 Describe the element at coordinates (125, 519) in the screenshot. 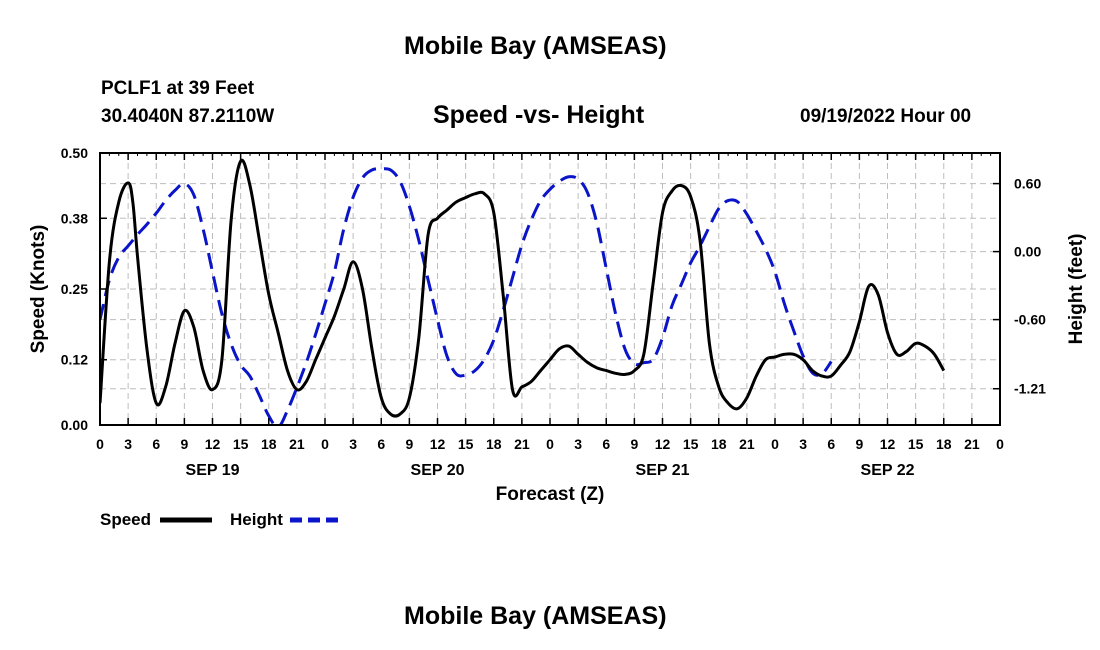

I see `legend-speed-label: Speed` at that location.